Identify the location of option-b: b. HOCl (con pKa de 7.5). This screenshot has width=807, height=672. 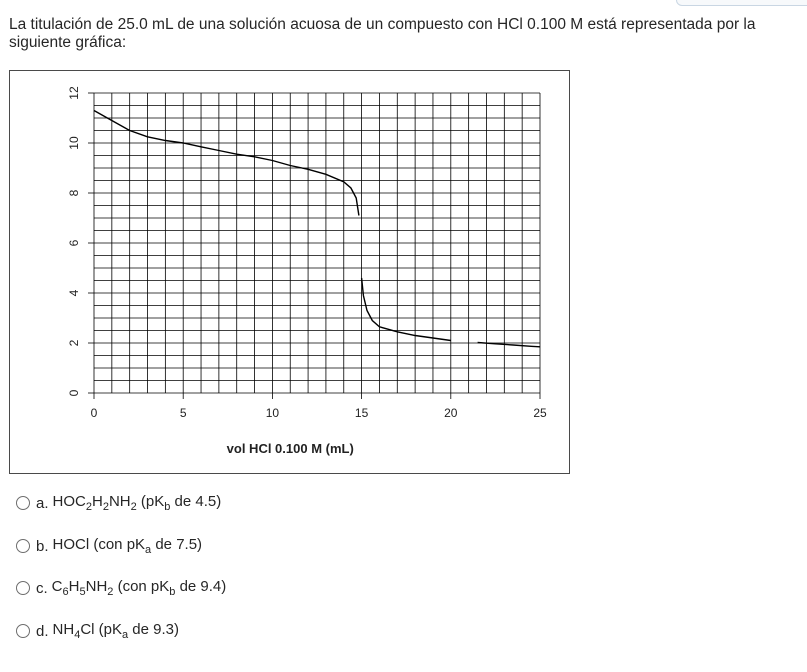
(109, 546).